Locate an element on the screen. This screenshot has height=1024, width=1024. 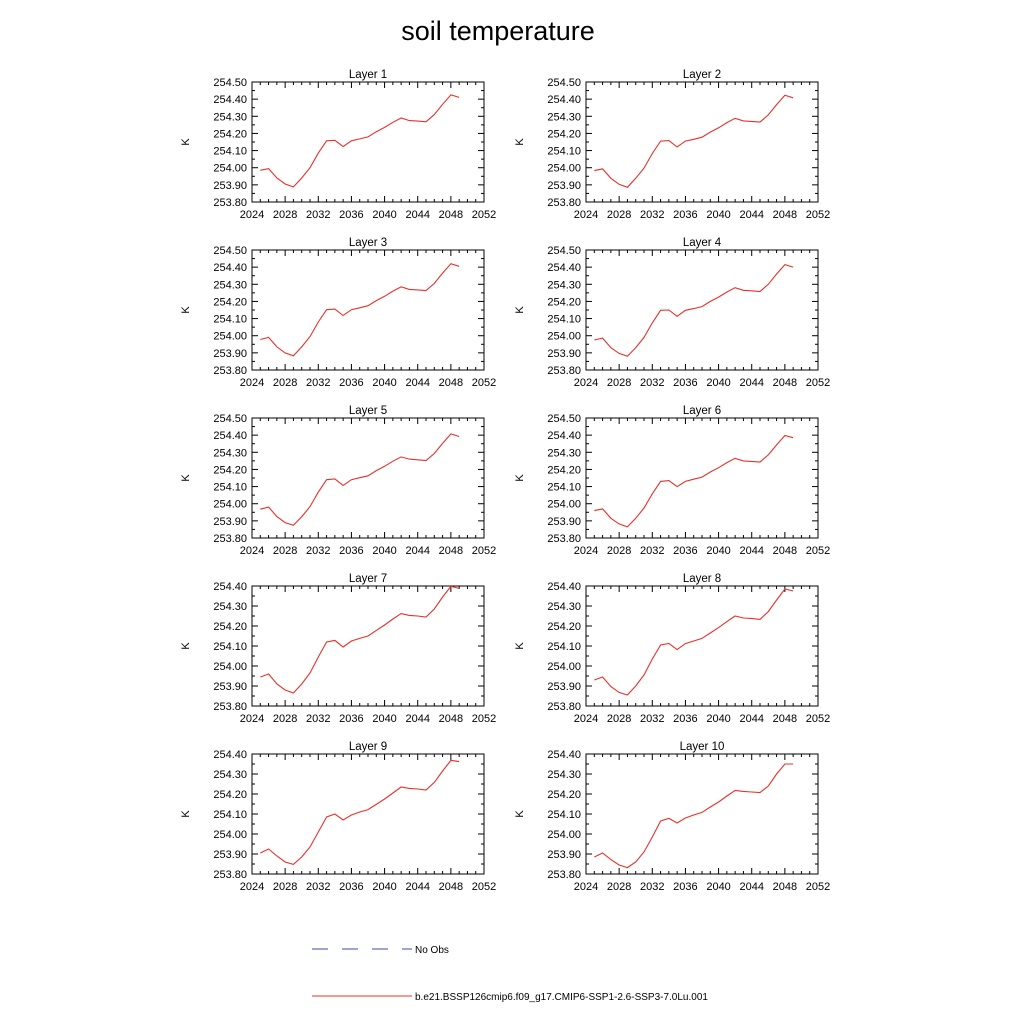
panel-title: Layer 10 is located at coordinates (702, 747).